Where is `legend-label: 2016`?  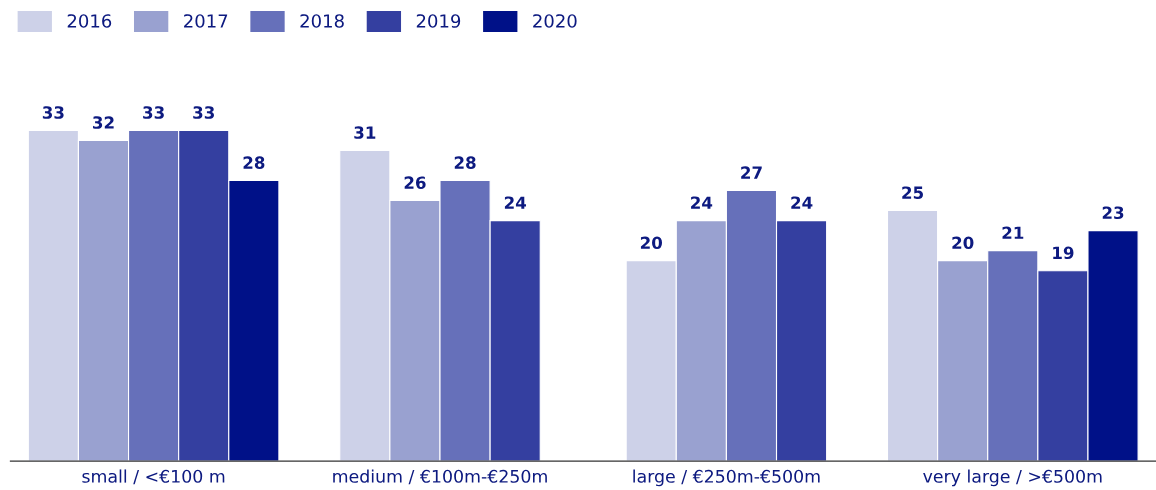
legend-label: 2016 is located at coordinates (89, 21).